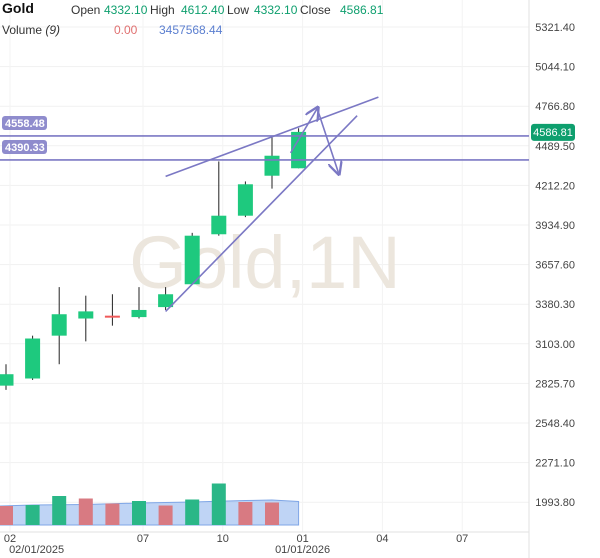  What do you see at coordinates (555, 186) in the screenshot?
I see `y-tick-label: 4212.20` at bounding box center [555, 186].